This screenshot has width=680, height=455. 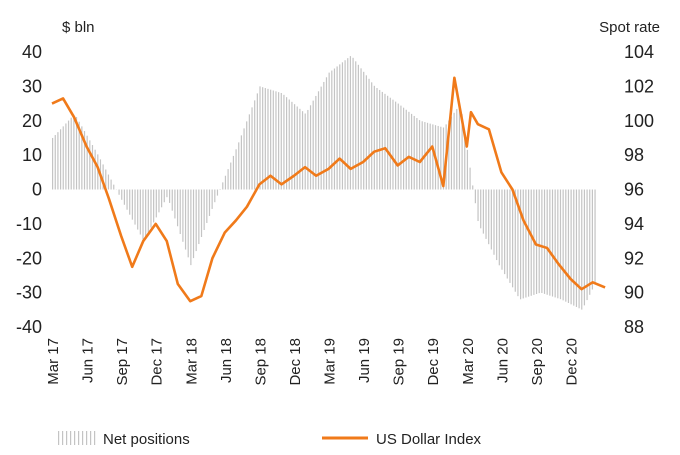 What do you see at coordinates (639, 86) in the screenshot?
I see `right-tick-label: 102` at bounding box center [639, 86].